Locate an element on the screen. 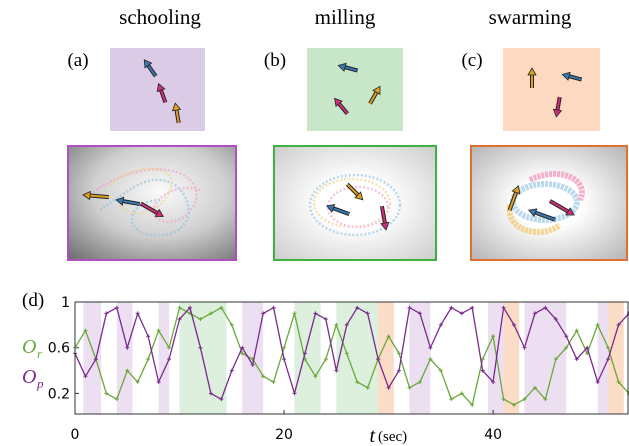 The height and width of the screenshot is (446, 629). swarming-box is located at coordinates (551, 89).